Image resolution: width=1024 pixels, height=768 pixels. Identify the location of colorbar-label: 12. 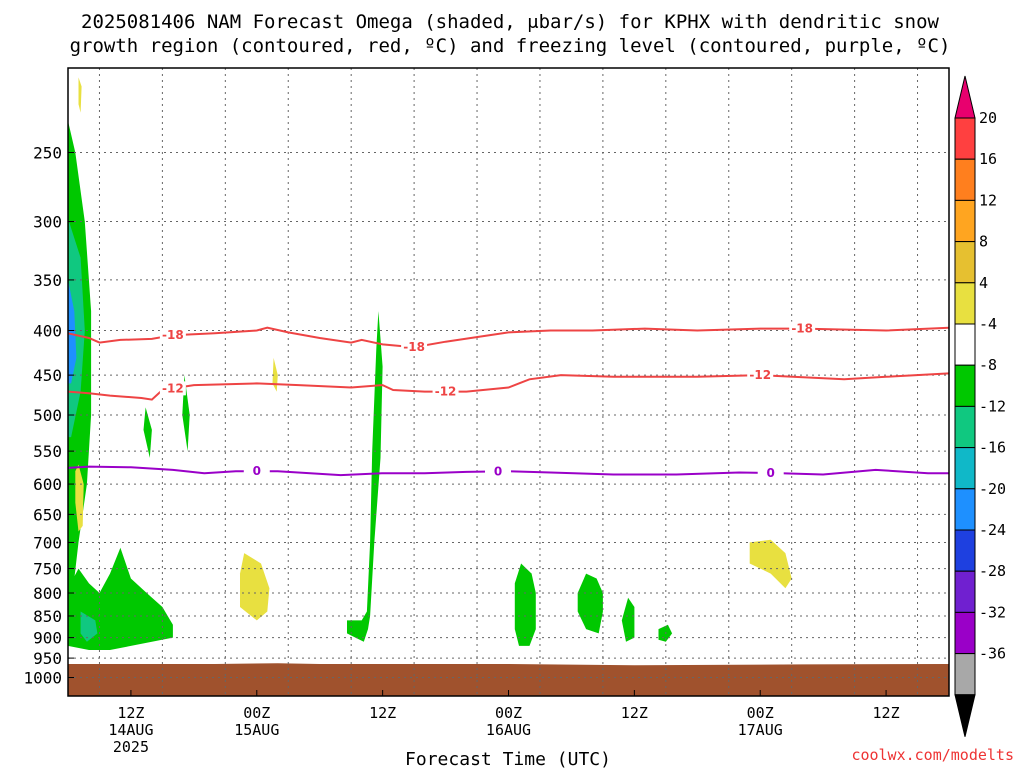
(988, 200).